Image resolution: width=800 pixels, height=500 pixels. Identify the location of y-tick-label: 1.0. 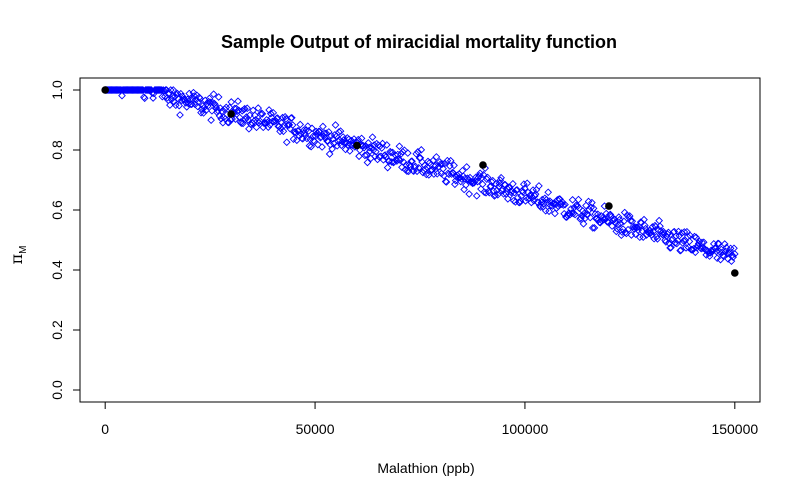
(57, 90).